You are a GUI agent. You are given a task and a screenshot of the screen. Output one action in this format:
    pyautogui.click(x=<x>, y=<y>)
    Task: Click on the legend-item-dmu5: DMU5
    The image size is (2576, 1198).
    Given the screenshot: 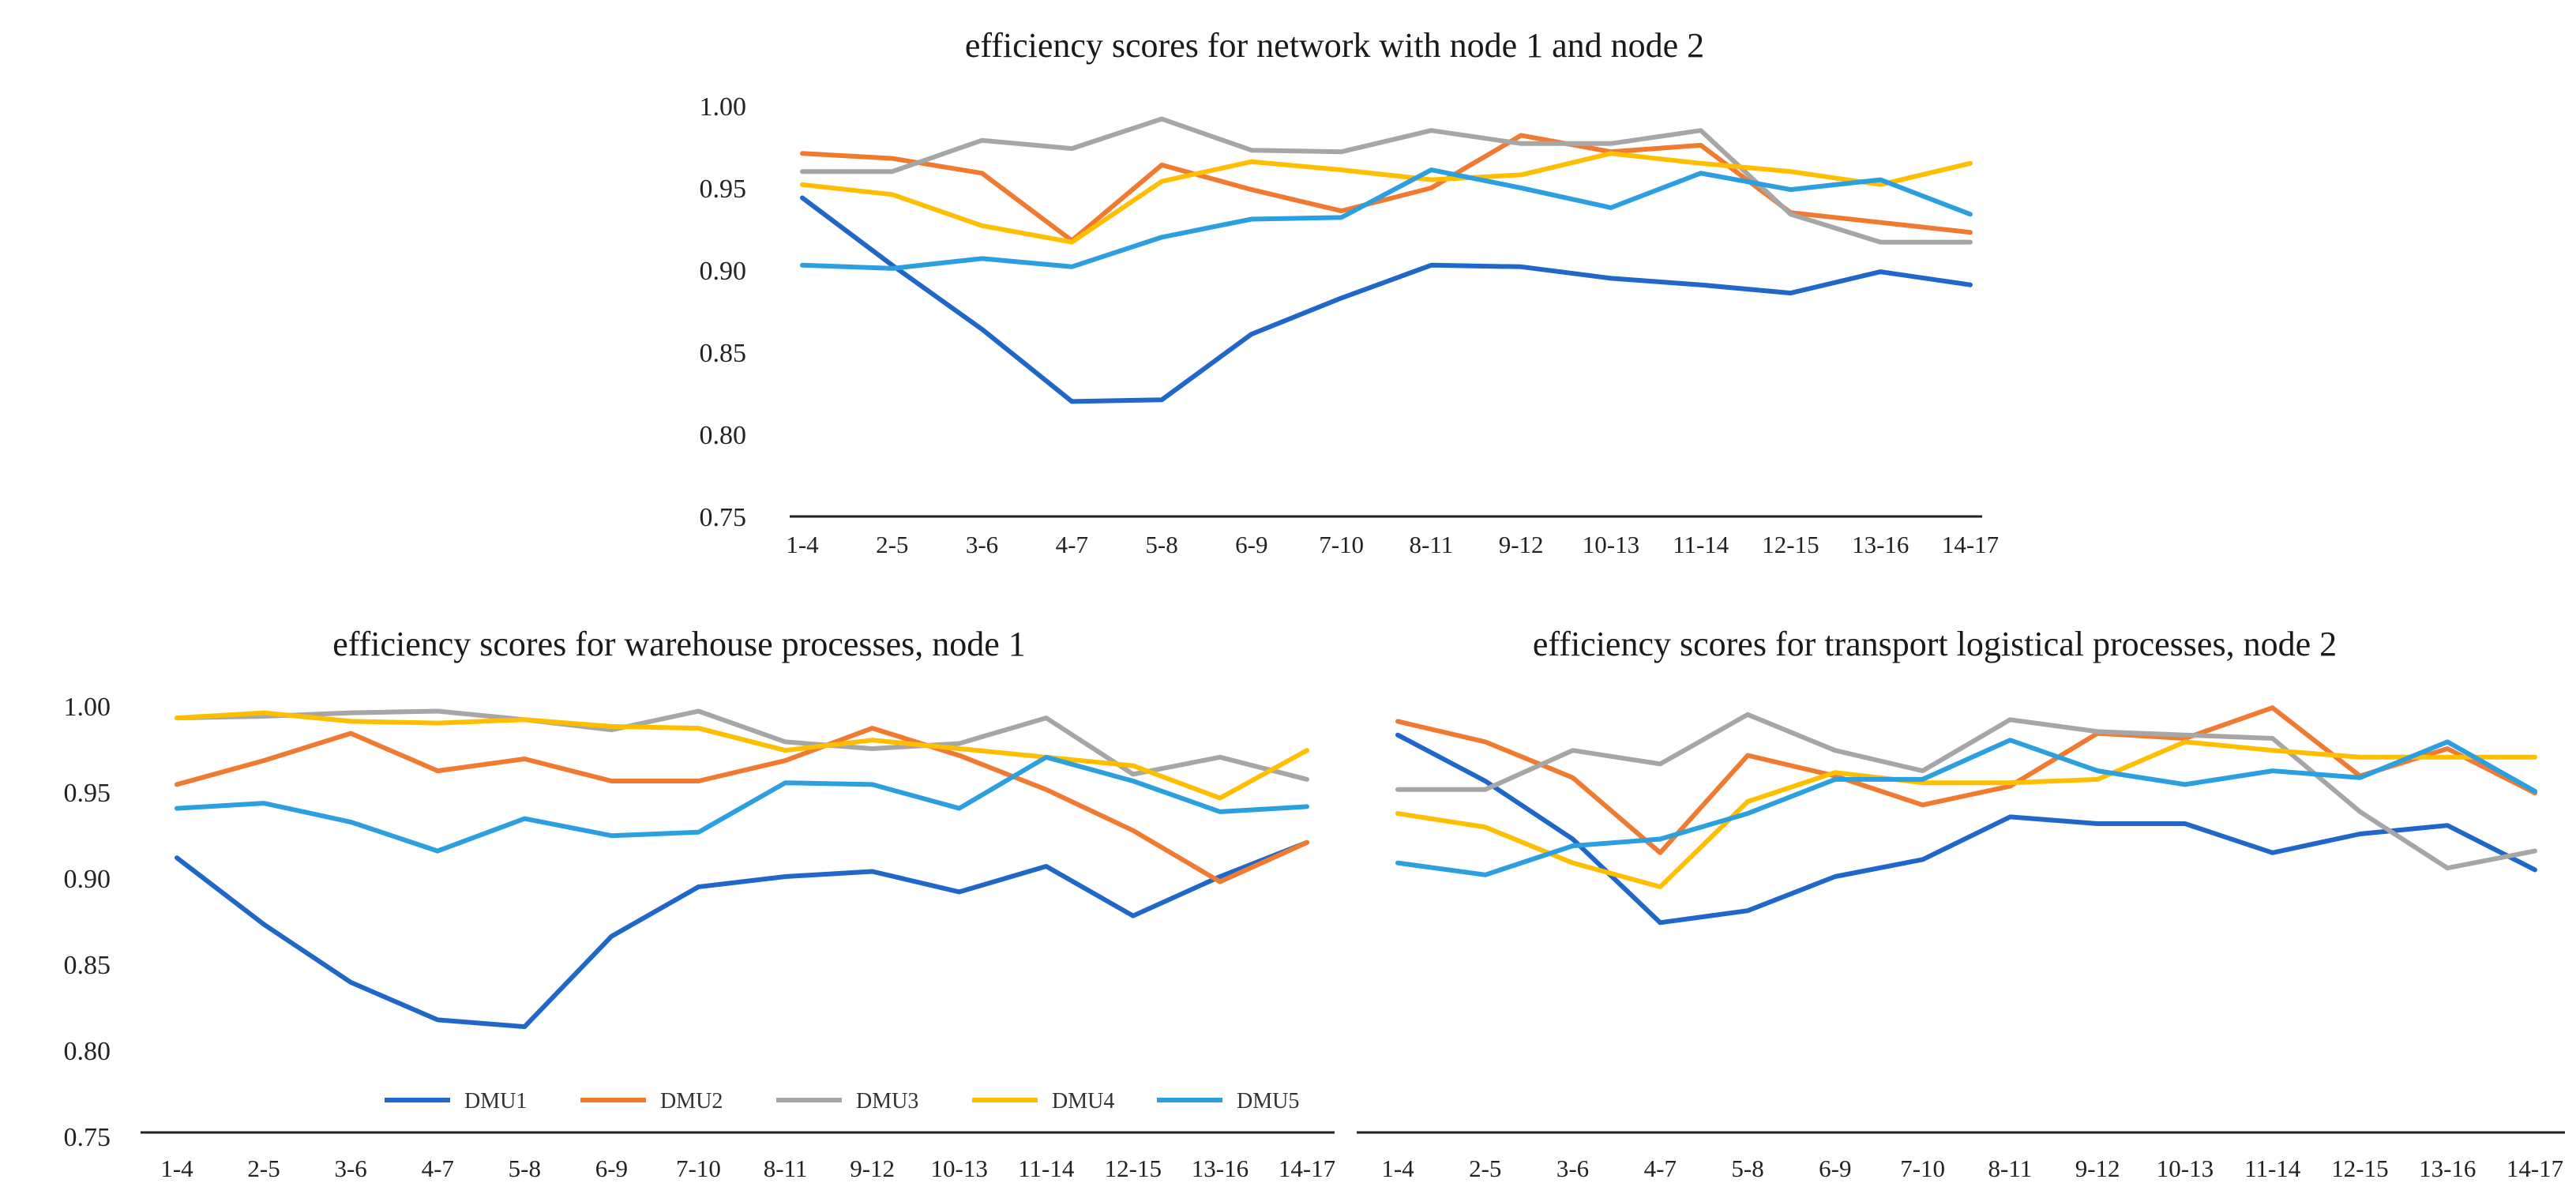 What is the action you would take?
    pyautogui.click(x=1228, y=1101)
    